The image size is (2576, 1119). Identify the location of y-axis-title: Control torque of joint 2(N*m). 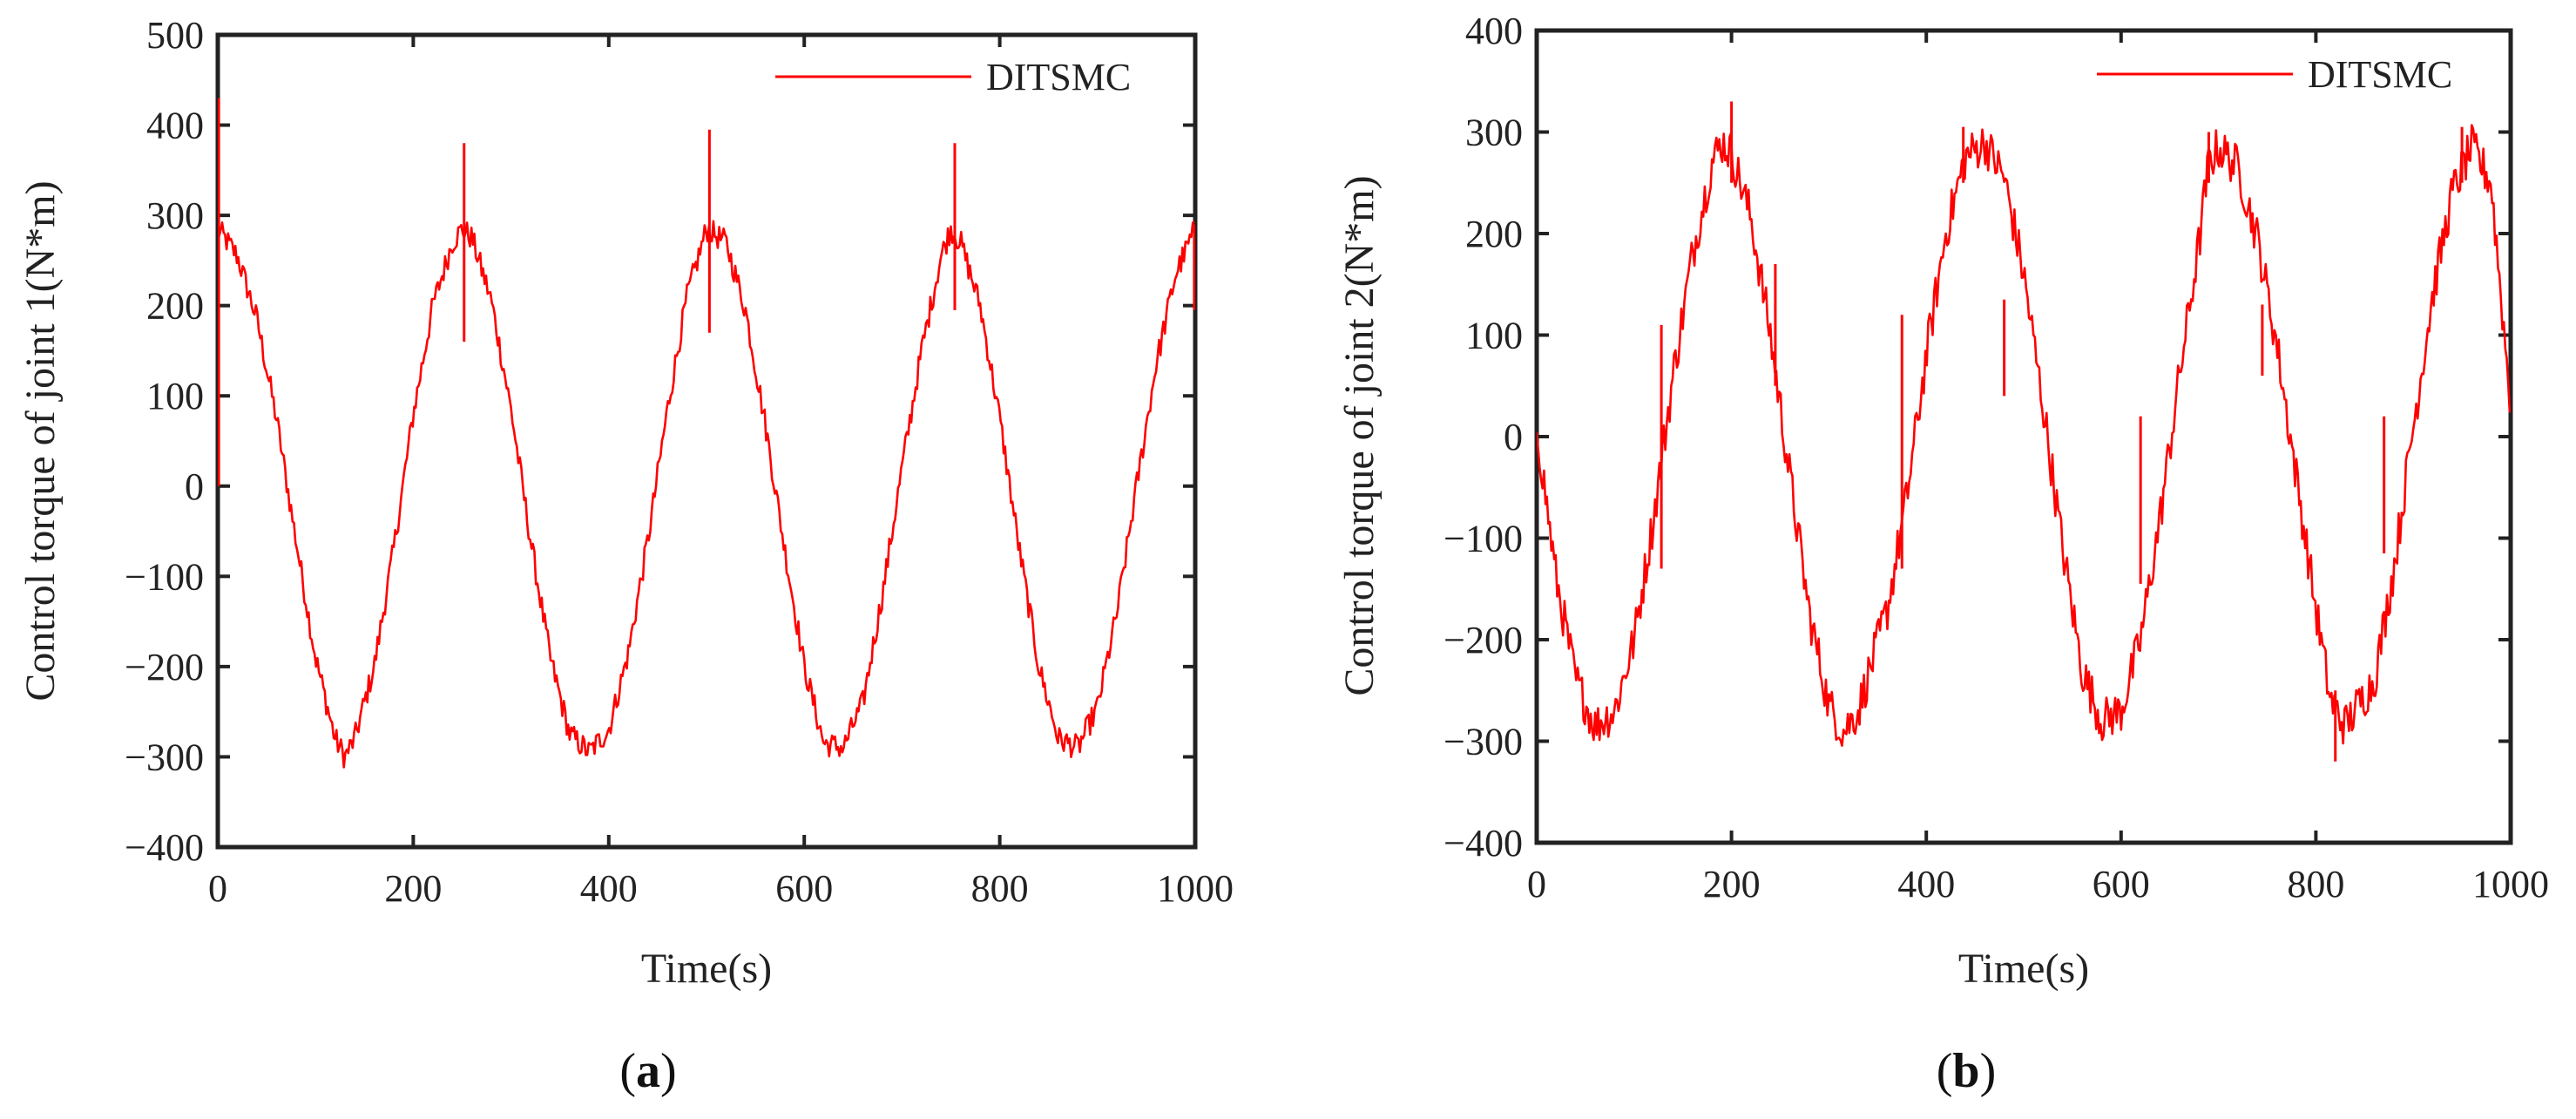
(1359, 435).